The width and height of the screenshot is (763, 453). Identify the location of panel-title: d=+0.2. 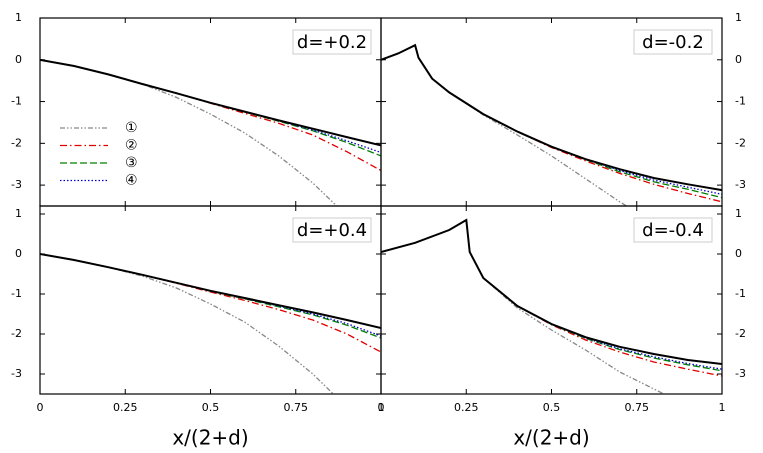
(332, 42).